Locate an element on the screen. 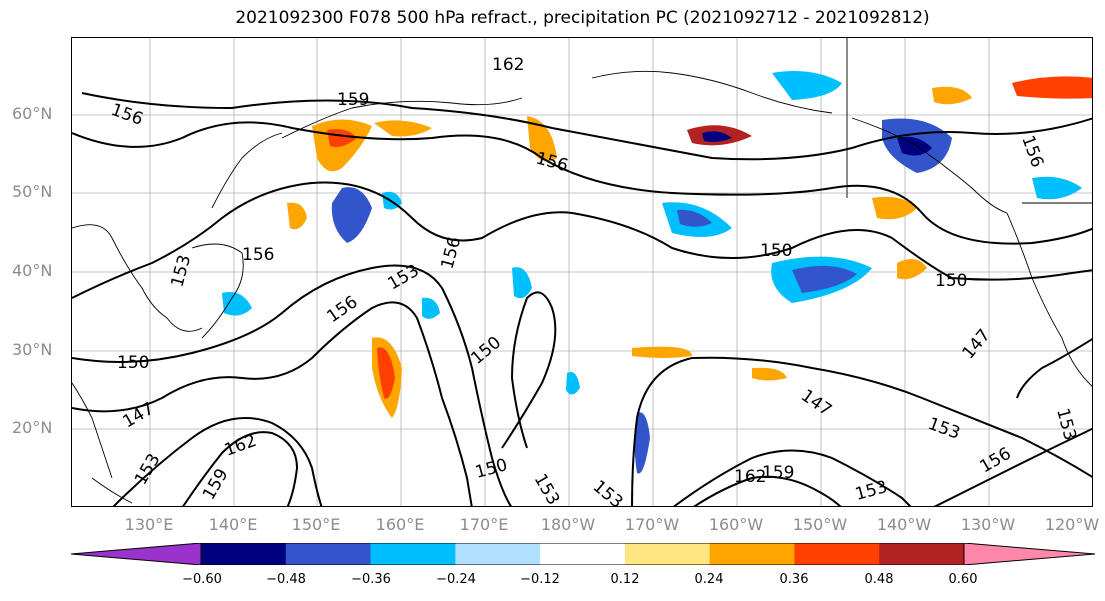 This screenshot has height=601, width=1105. colorbar-extend-low is located at coordinates (136, 554).